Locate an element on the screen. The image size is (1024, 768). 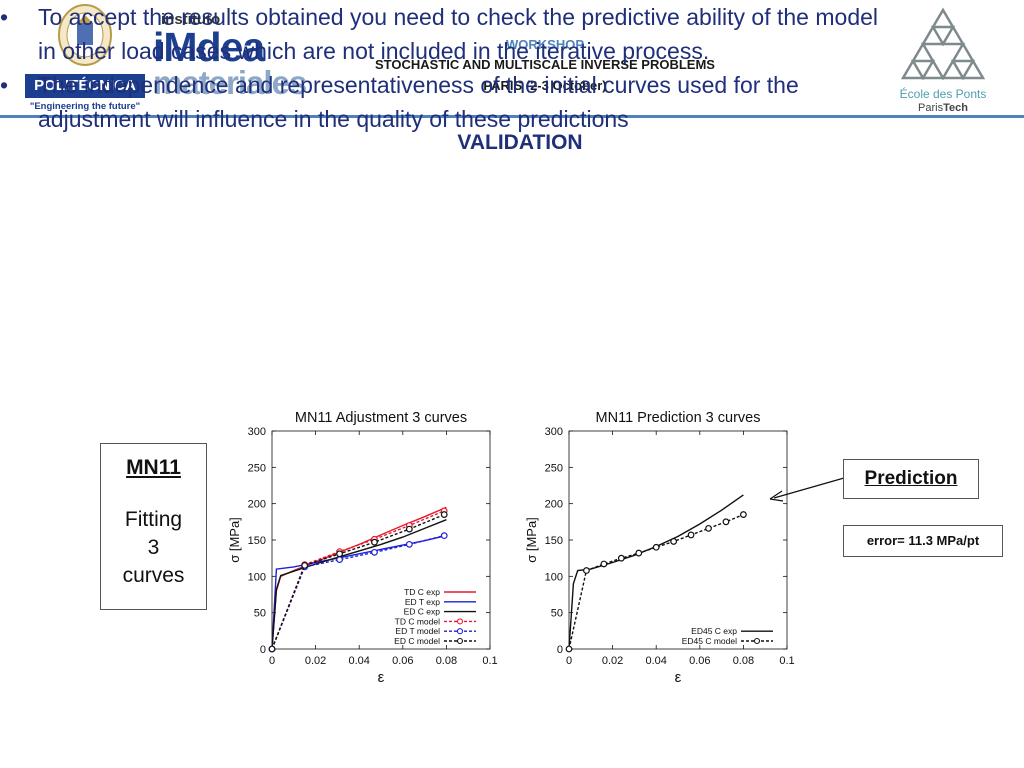
legend-label: ED T exp is located at coordinates (422, 602).